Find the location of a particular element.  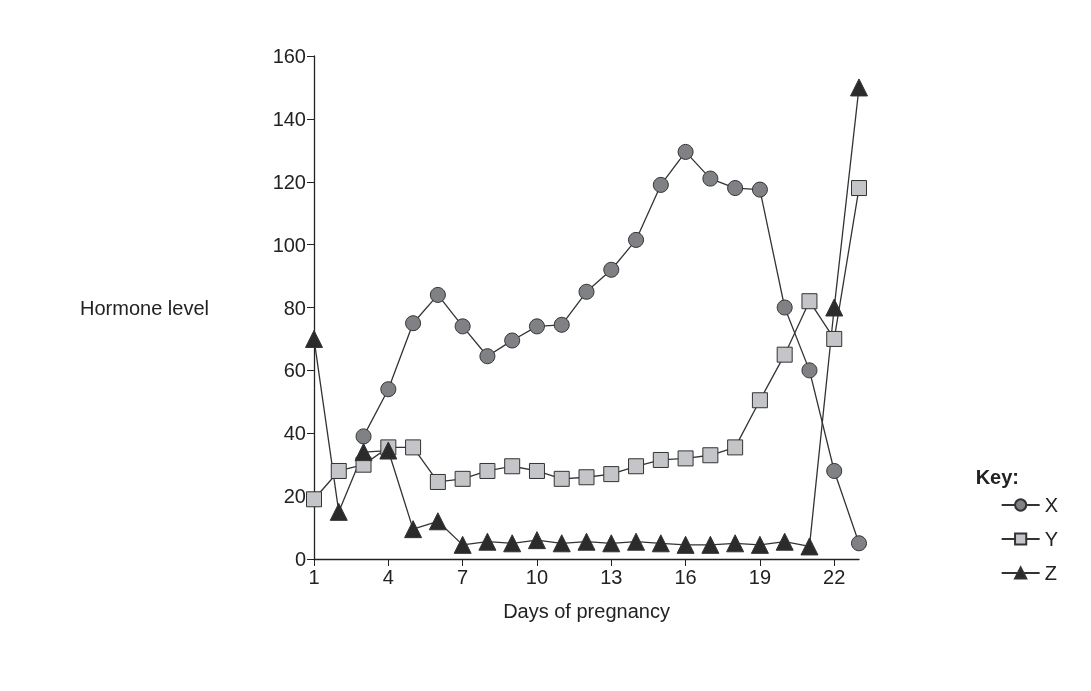

x-tick-label: 16 is located at coordinates (685, 577).